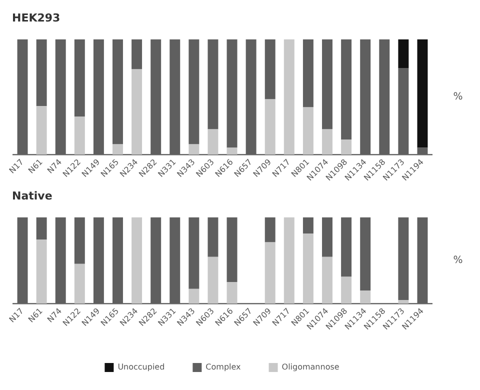 Image resolution: width=480 pixels, height=390 pixels. Describe the element at coordinates (311, 367) in the screenshot. I see `legend-label: Oligomannose` at that location.